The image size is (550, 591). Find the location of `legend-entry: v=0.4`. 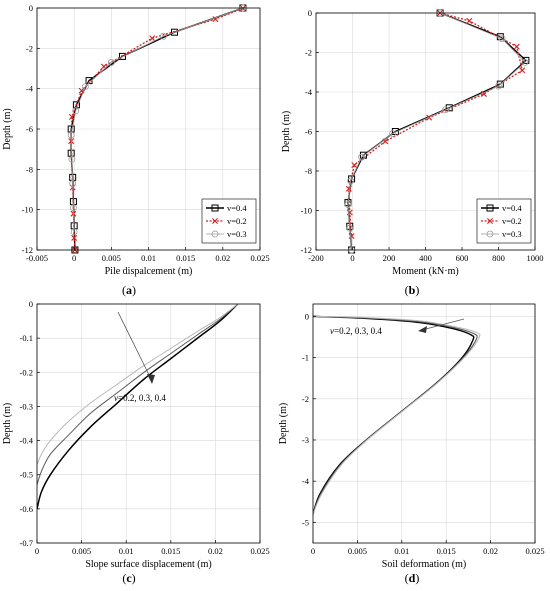

legend-entry: v=0.4 is located at coordinates (512, 208).